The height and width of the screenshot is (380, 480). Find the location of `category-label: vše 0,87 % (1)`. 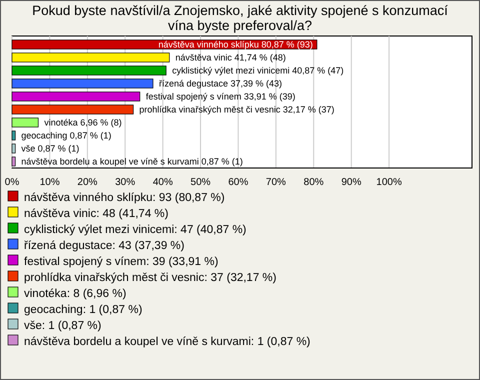

category-label: vše 0,87 % (1) is located at coordinates (50, 149).